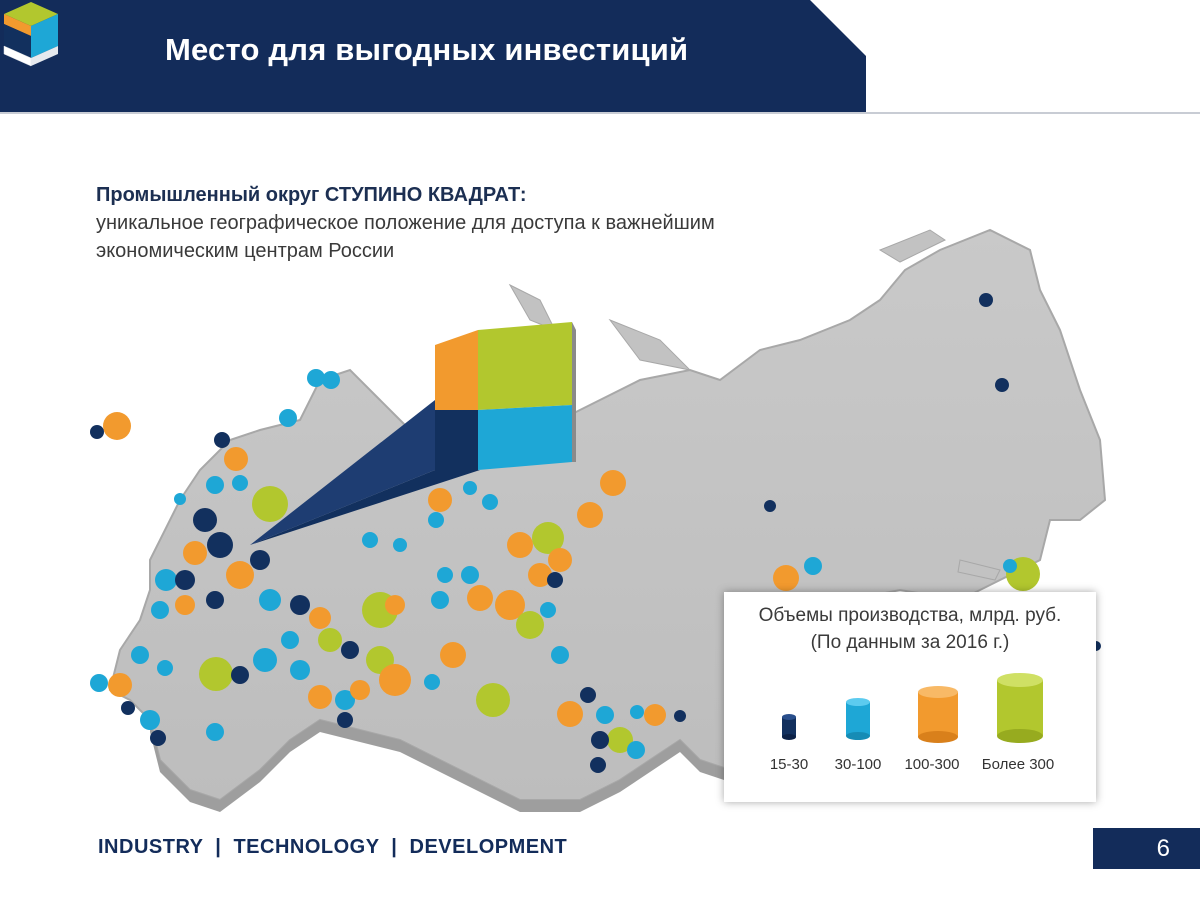 The width and height of the screenshot is (1200, 901). What do you see at coordinates (938, 714) in the screenshot?
I see `cylinder-100-300-icon` at bounding box center [938, 714].